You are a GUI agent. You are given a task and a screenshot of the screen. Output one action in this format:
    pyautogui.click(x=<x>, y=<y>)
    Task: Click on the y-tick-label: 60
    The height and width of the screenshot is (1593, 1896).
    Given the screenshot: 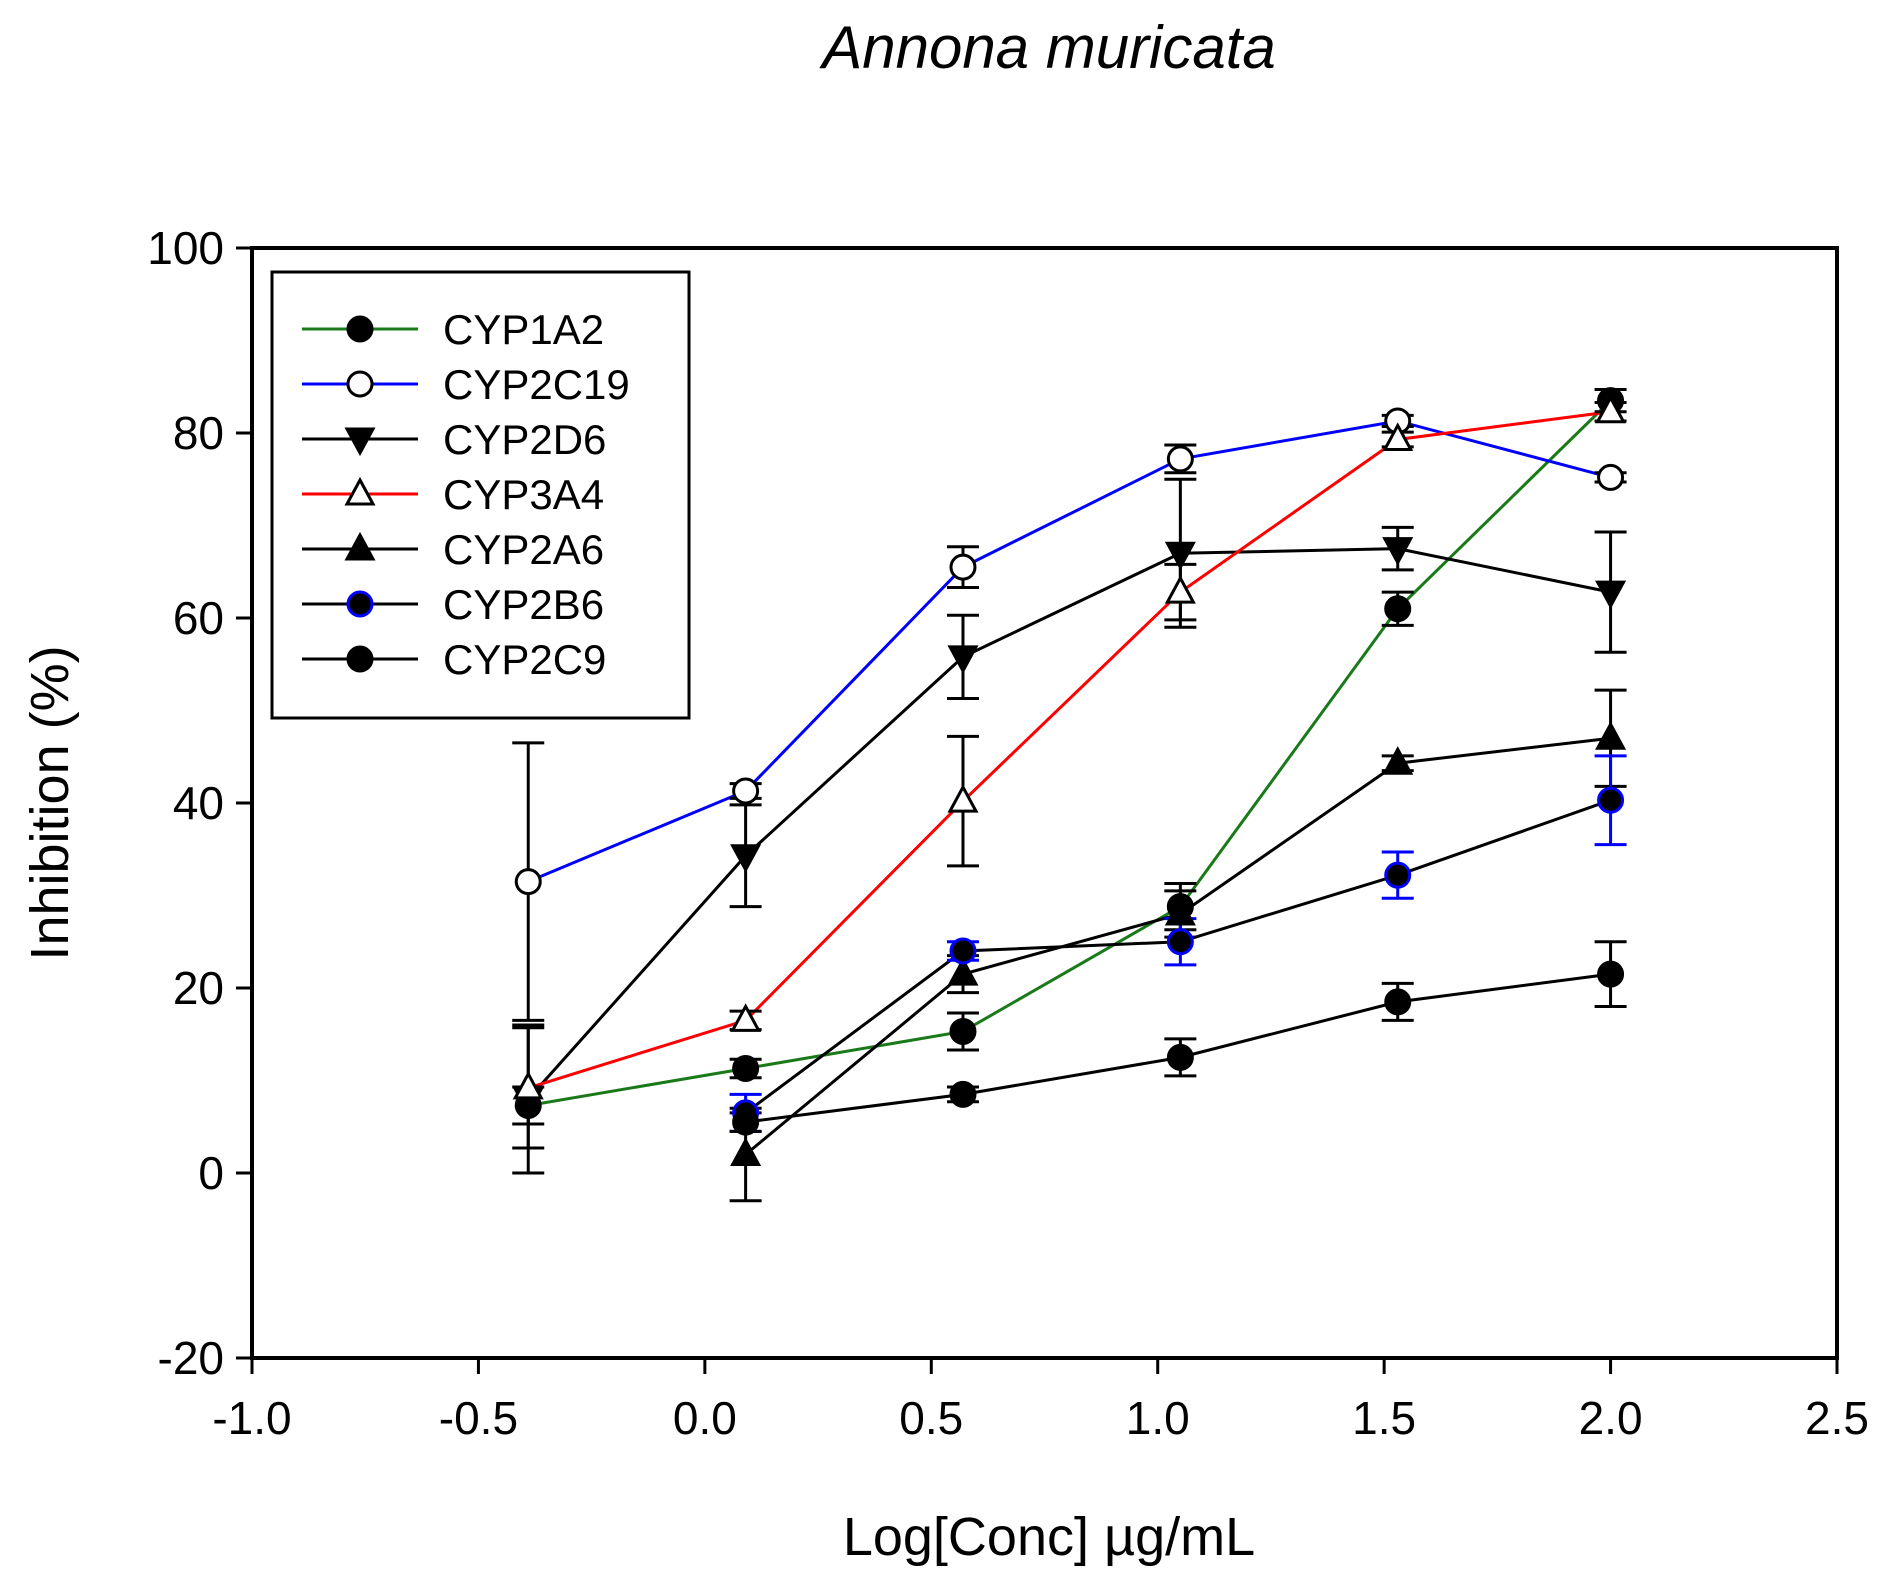 What is the action you would take?
    pyautogui.click(x=198, y=618)
    